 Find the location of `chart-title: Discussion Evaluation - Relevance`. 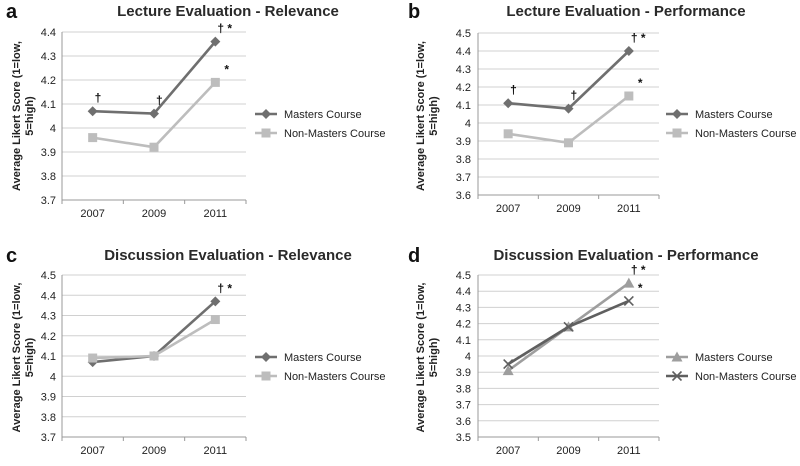

chart-title: Discussion Evaluation - Relevance is located at coordinates (228, 255).